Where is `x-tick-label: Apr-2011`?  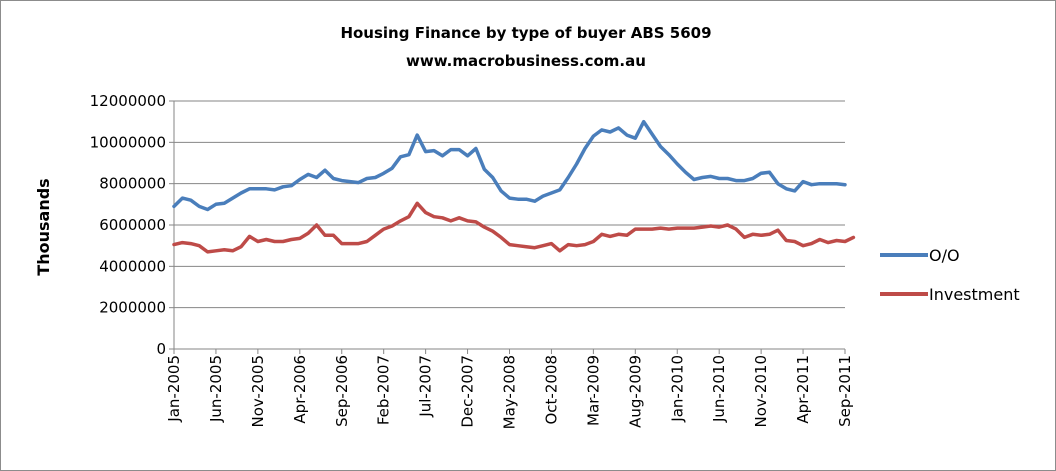
x-tick-label: Apr-2011 is located at coordinates (803, 389).